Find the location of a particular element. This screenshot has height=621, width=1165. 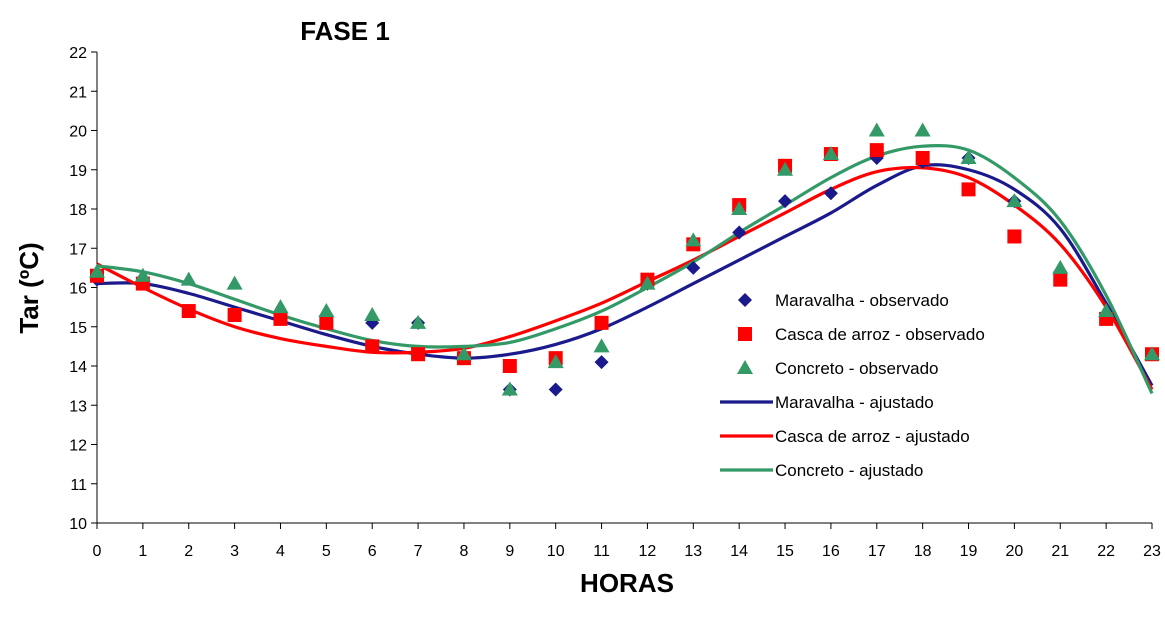

x-tick-label: 16 is located at coordinates (831, 551).